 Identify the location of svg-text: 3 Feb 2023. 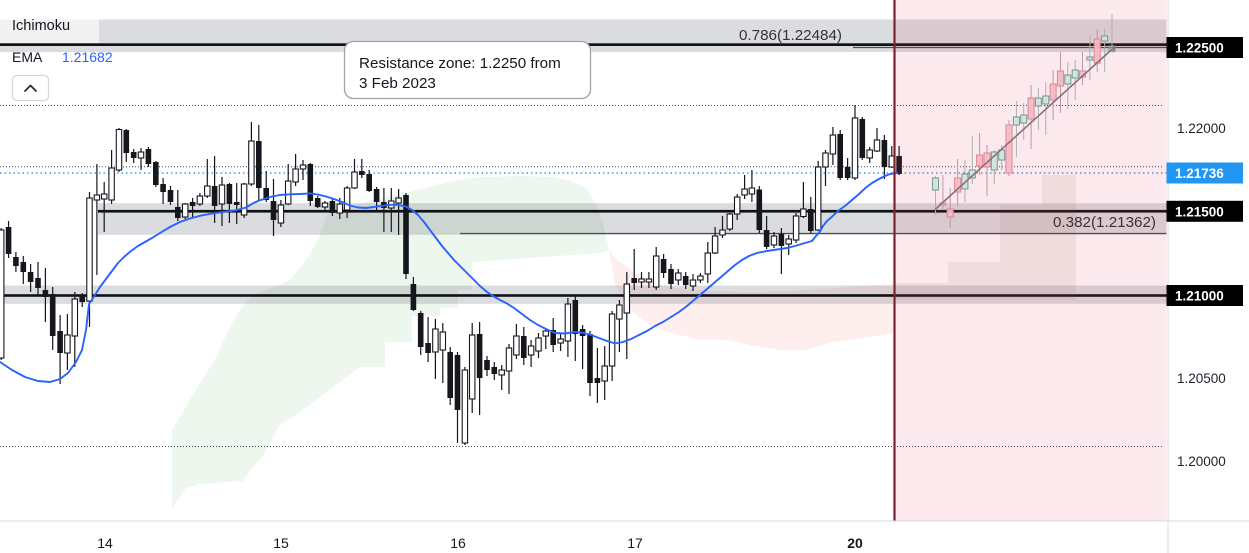
(397, 83).